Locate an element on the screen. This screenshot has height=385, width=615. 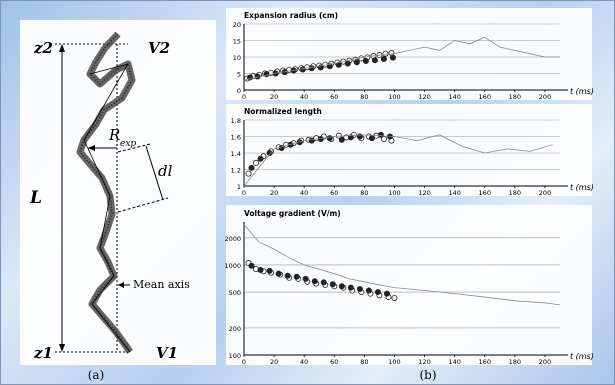
length-label: L is located at coordinates (35, 198).